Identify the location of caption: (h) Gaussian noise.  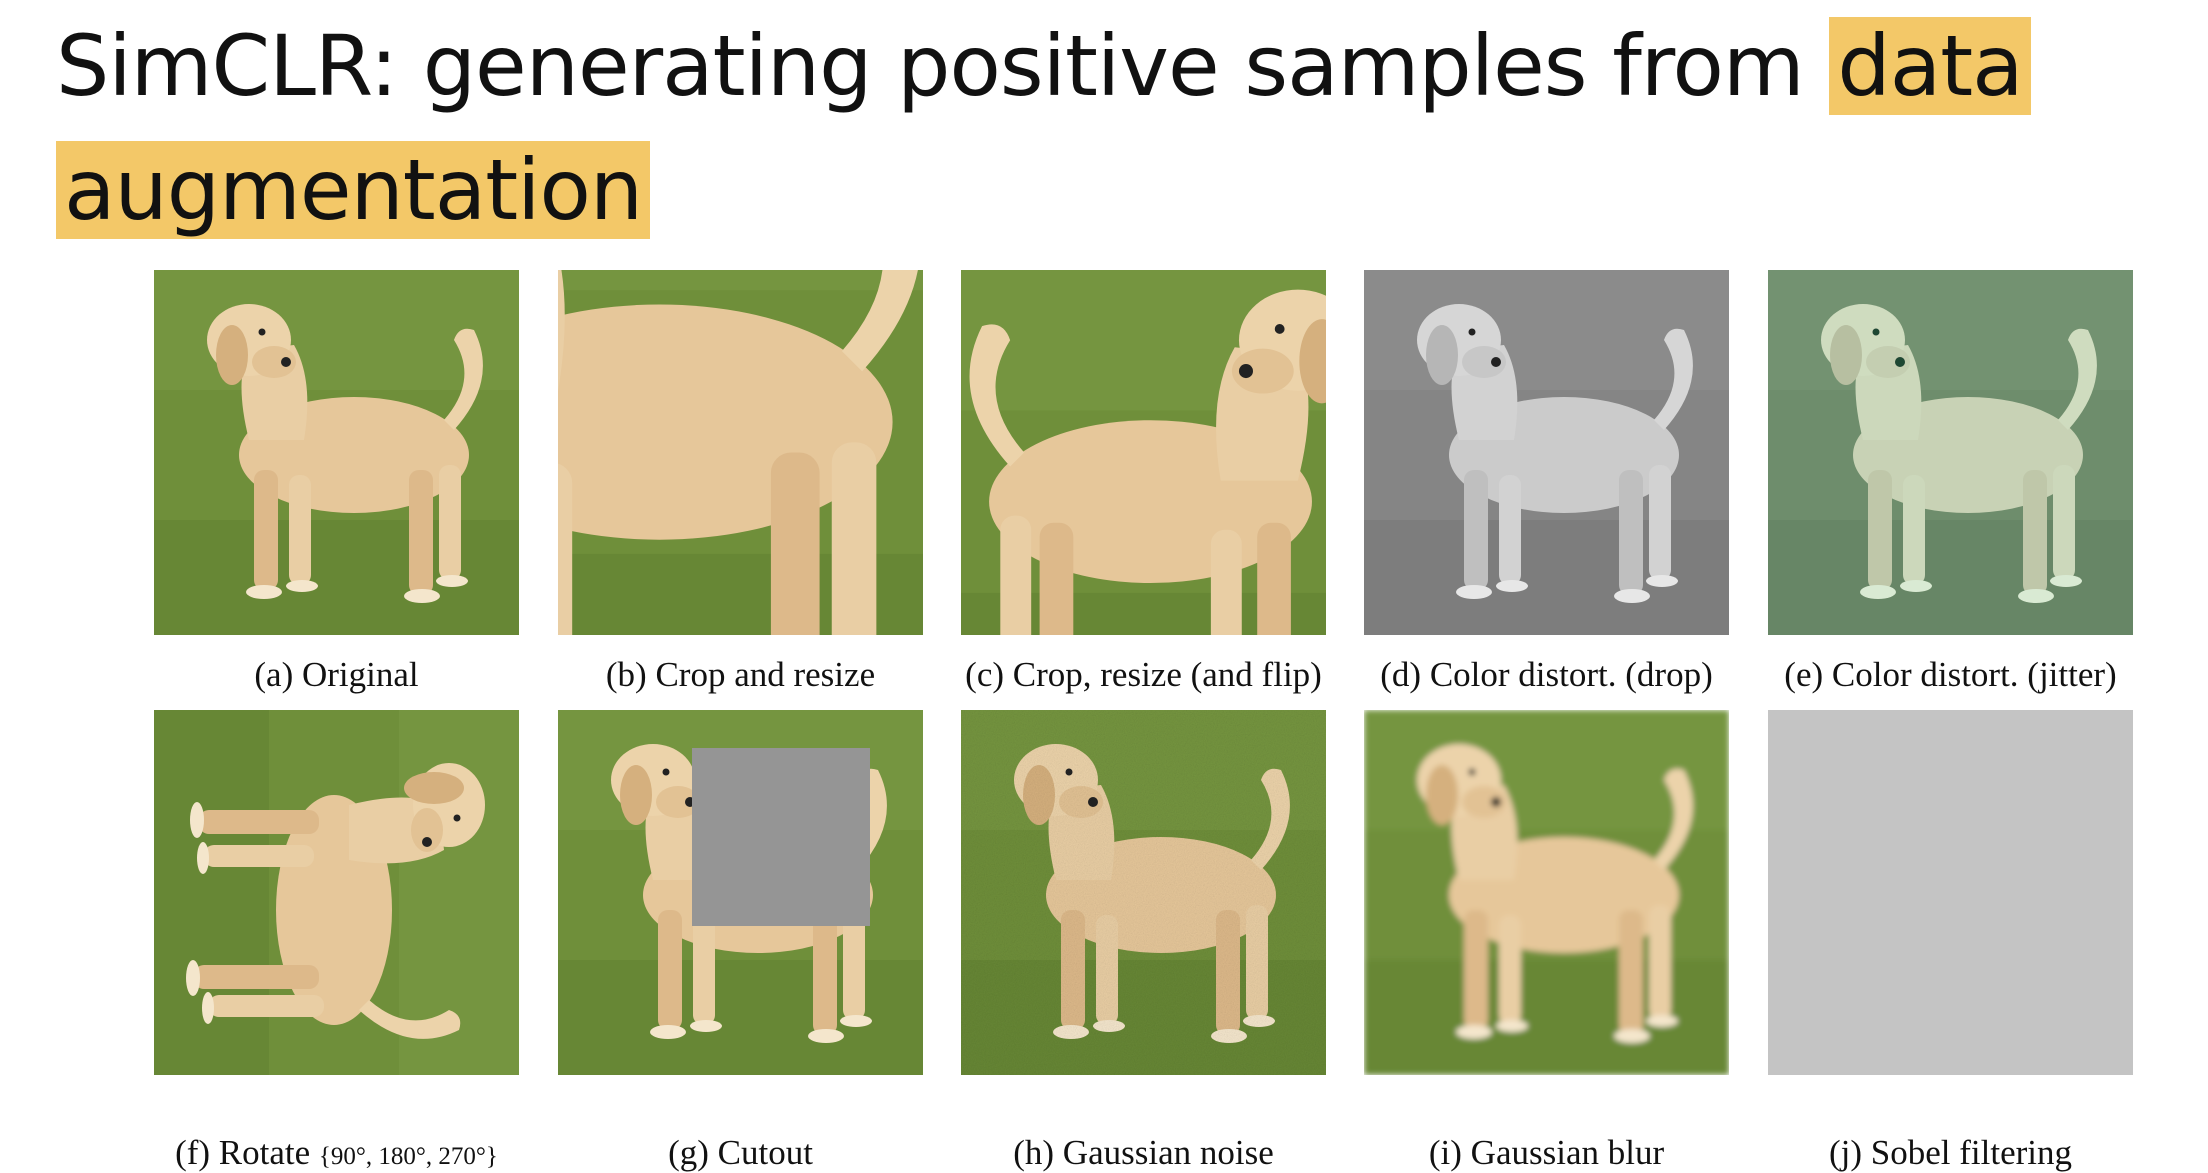
(1143, 1152).